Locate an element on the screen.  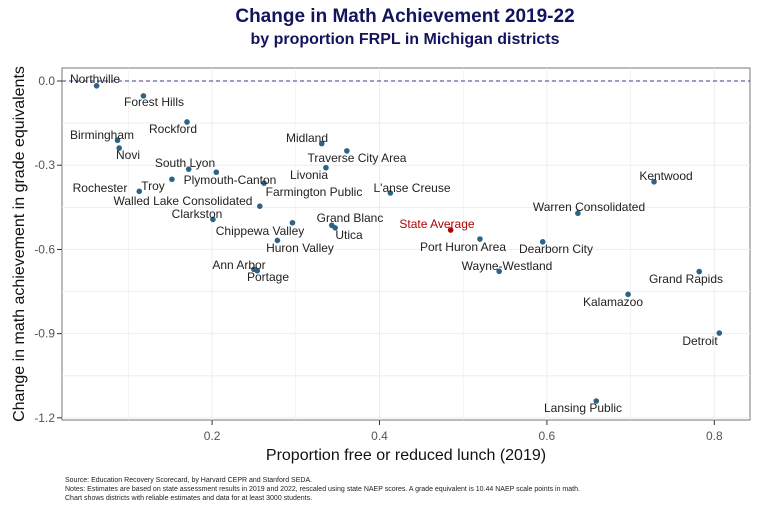
y-tick-label: -0.3 is located at coordinates (44, 165).